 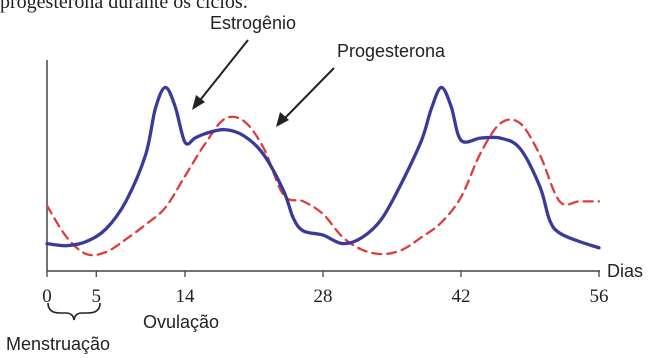 What do you see at coordinates (625, 271) in the screenshot?
I see `x-axis-label: Dias` at bounding box center [625, 271].